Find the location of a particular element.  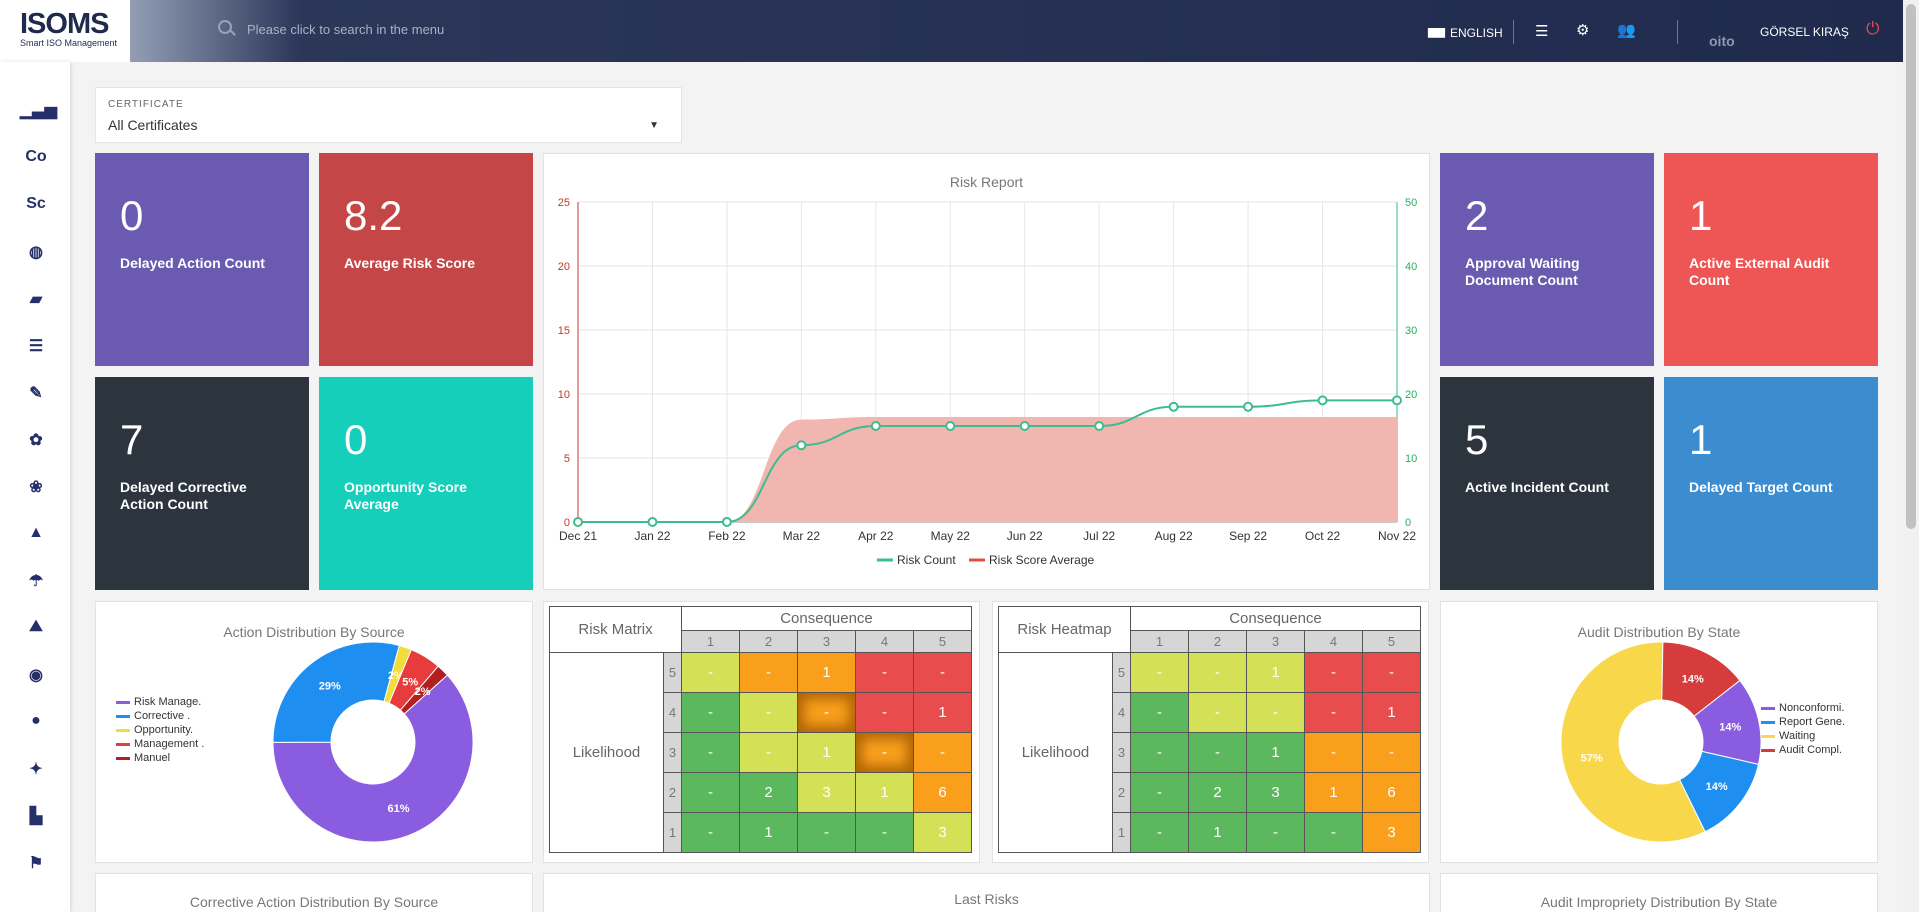

tile-approval-waiting-document: 2 Approval Waiting Document Count is located at coordinates (1547, 259).